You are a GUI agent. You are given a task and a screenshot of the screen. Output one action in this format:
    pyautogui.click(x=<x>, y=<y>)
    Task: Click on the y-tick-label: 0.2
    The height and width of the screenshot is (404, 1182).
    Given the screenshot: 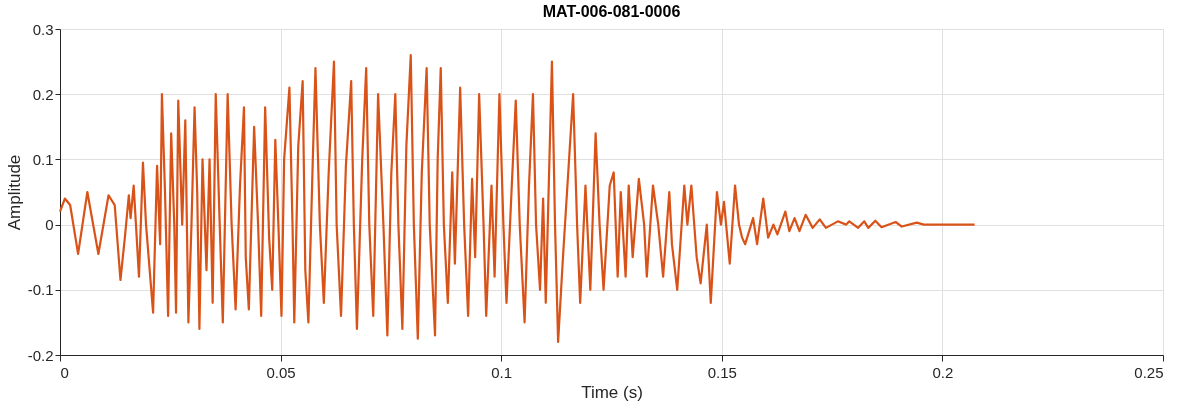 What is the action you would take?
    pyautogui.click(x=43, y=94)
    